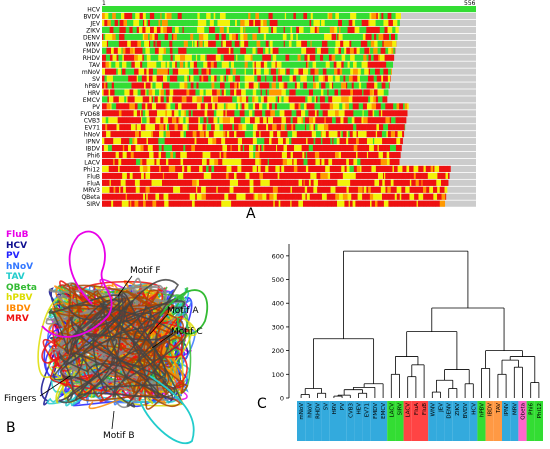 This screenshot has height=449, width=550. I want to click on leaf-label: DENV, so click(450, 411).